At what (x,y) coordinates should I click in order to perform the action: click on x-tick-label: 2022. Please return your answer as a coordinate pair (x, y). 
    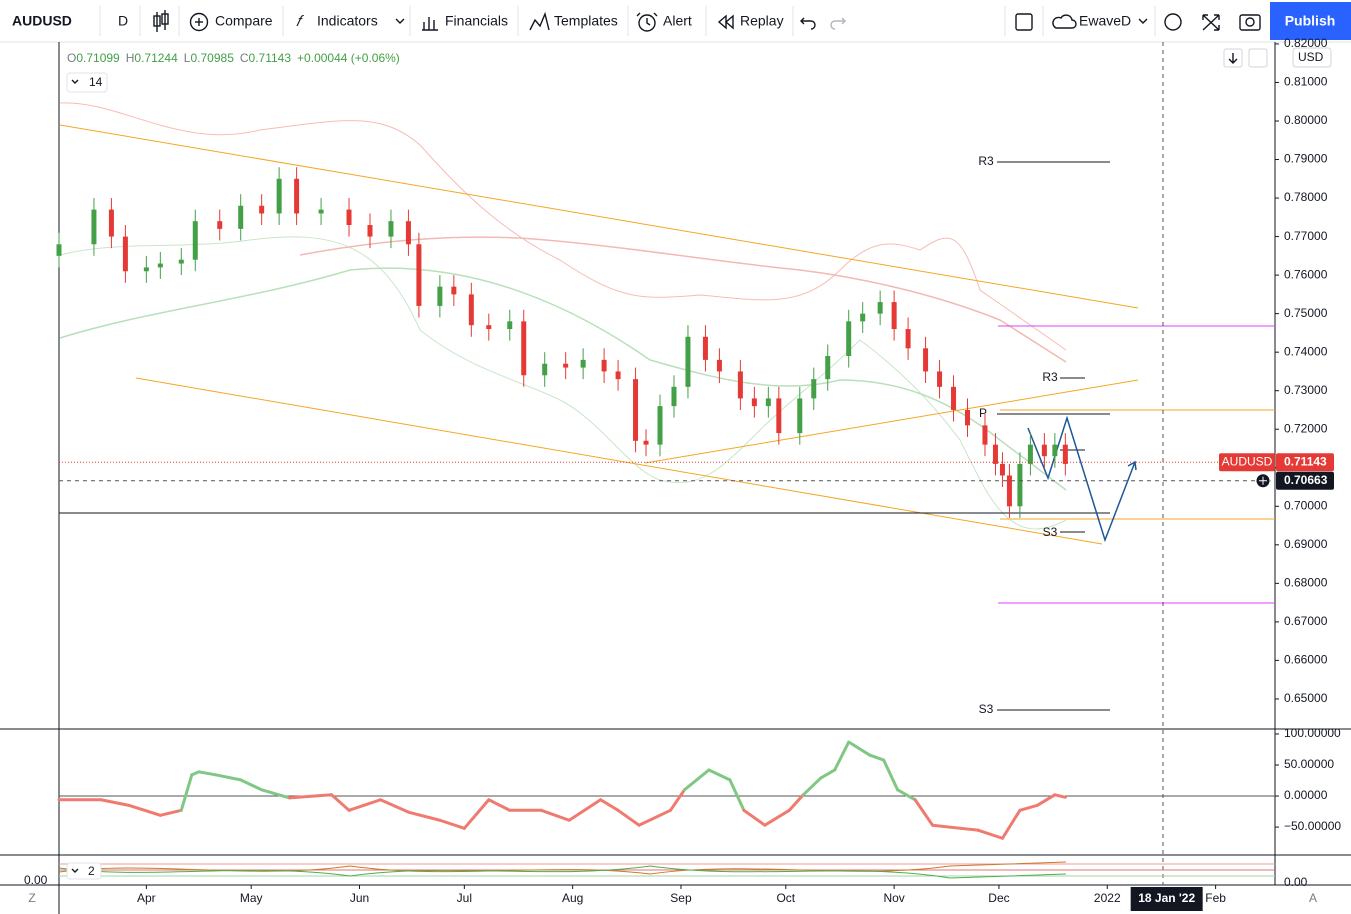
    Looking at the image, I should click on (1107, 898).